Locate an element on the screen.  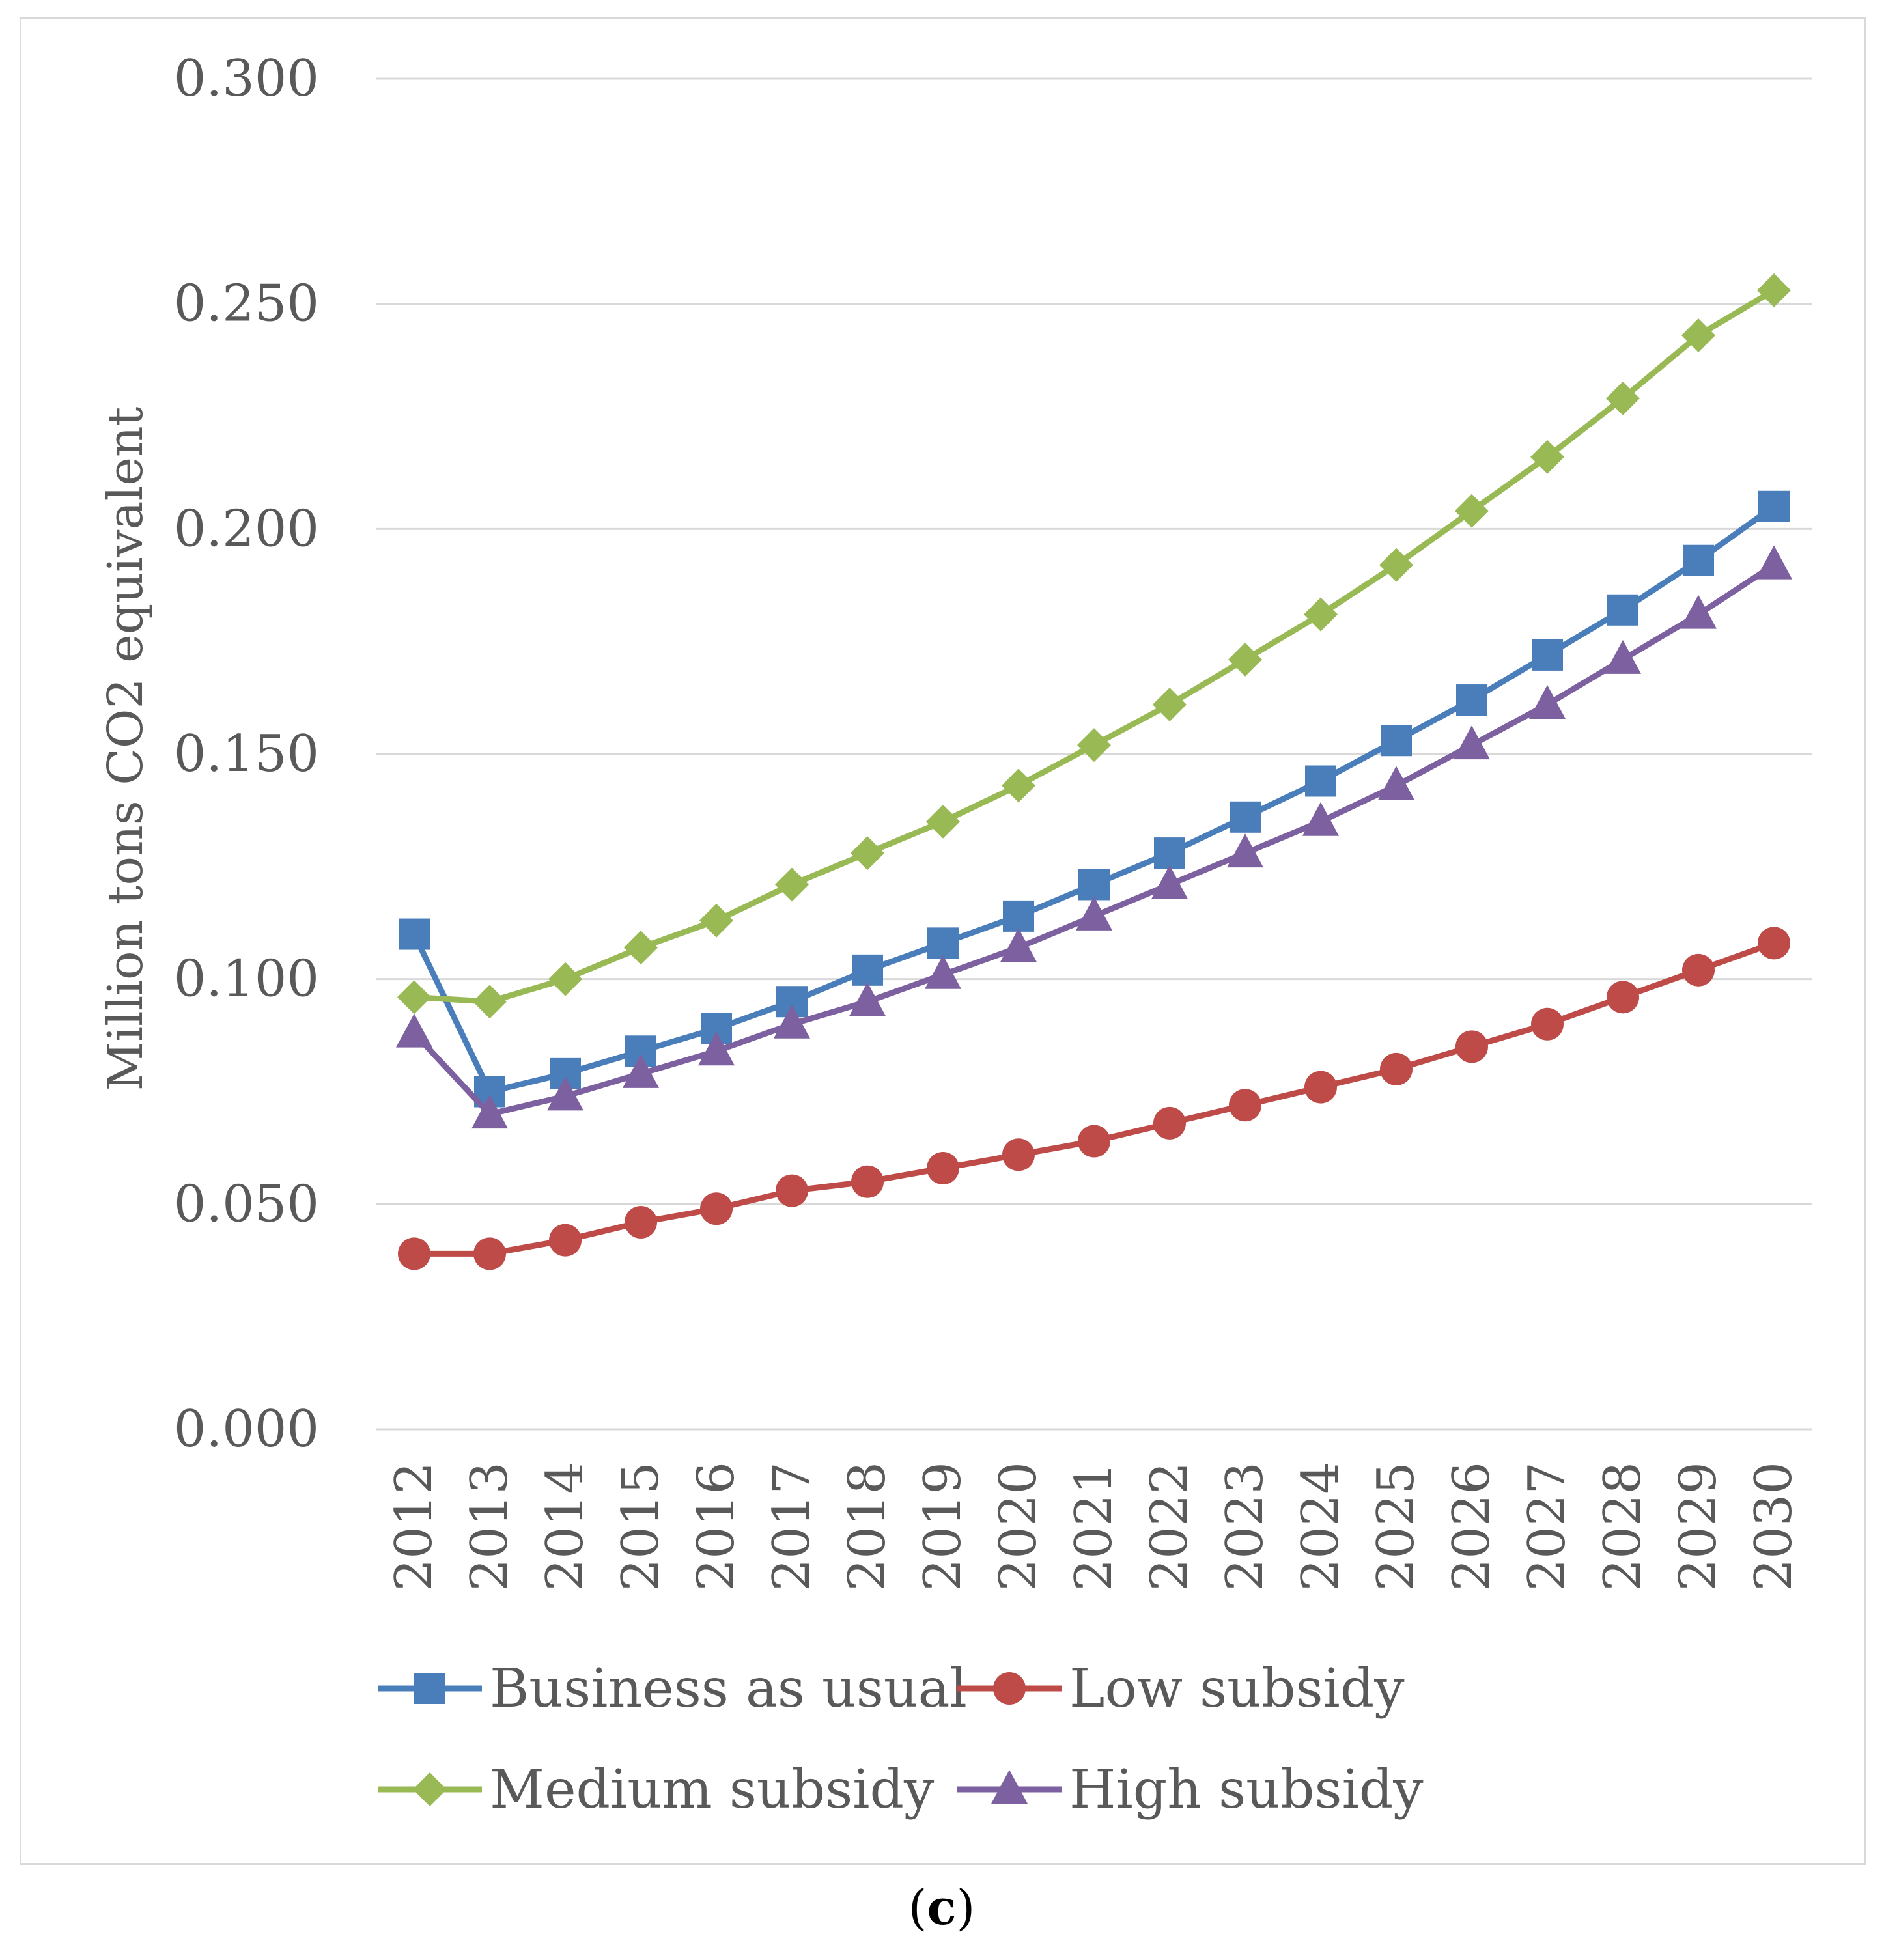
legend-item-medium-subsidy: Medium subsidy is located at coordinates (657, 1790).